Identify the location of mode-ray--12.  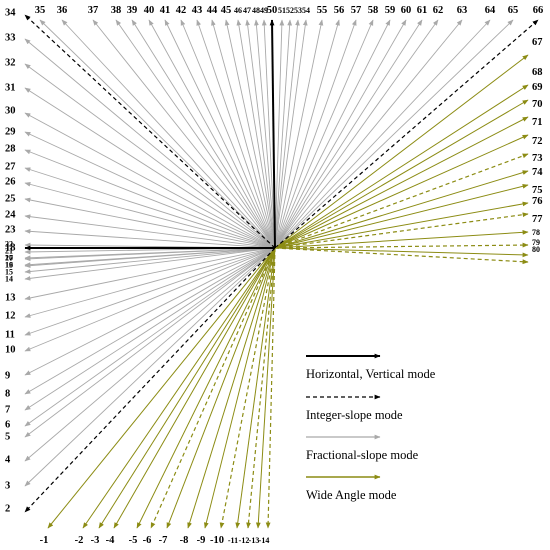
(261, 388).